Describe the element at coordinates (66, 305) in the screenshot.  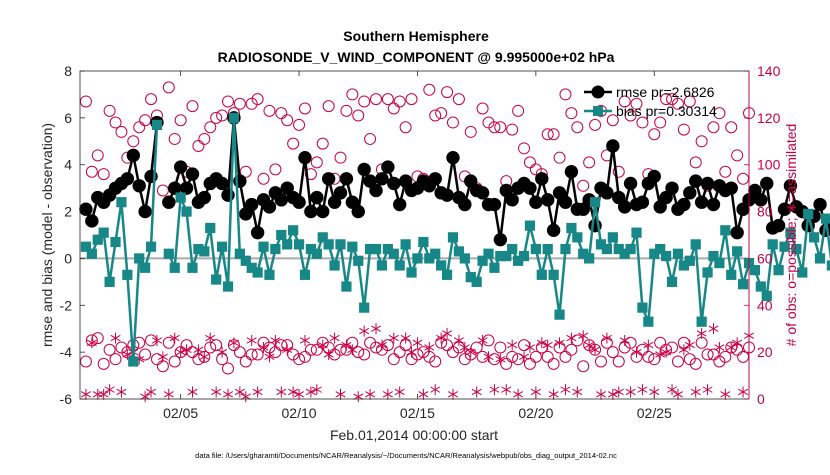
I see `y-tick-label: -2` at that location.